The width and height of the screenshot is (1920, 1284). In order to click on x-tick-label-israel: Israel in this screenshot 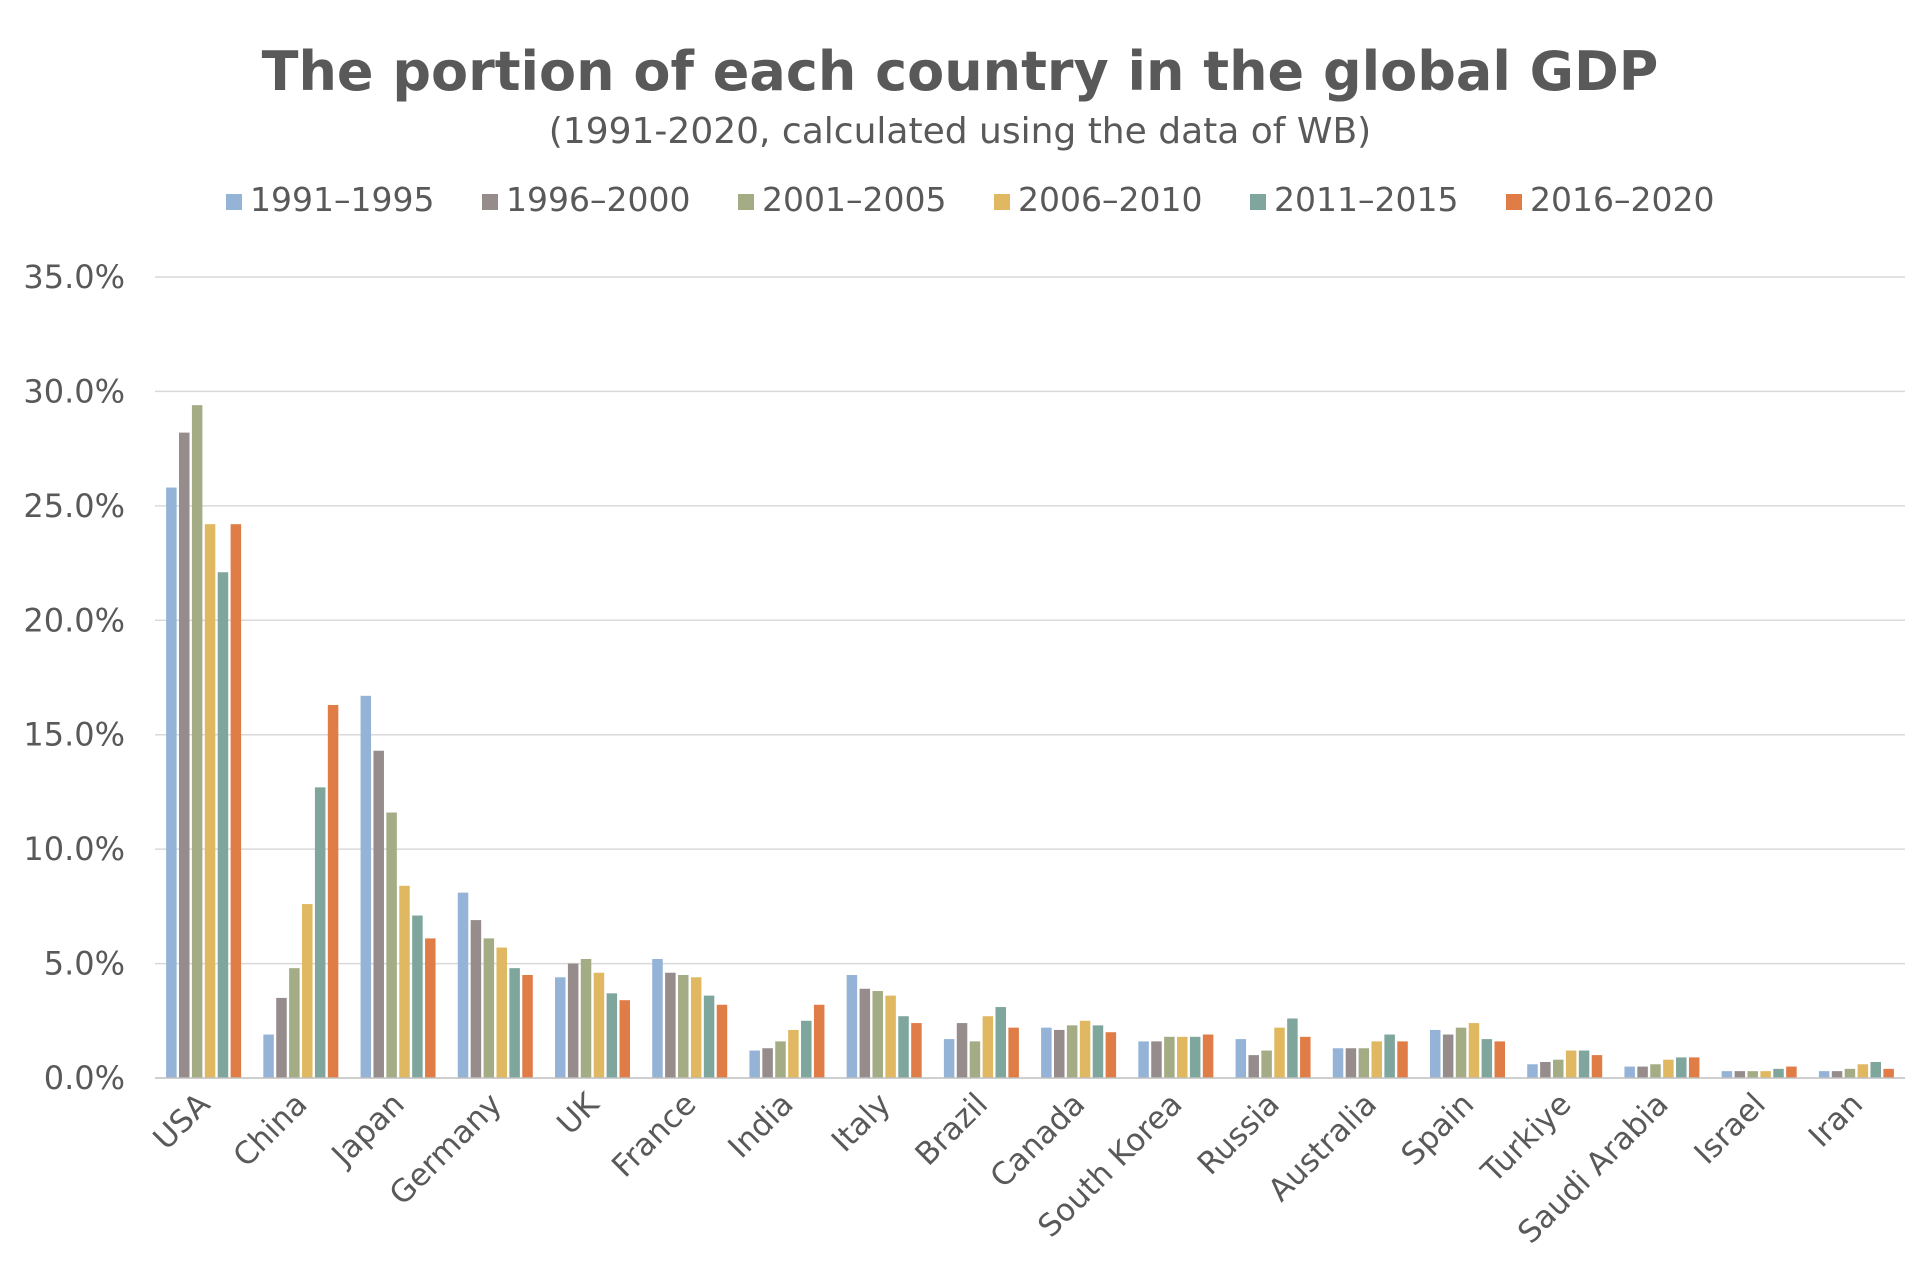, I will do `click(1729, 1128)`.